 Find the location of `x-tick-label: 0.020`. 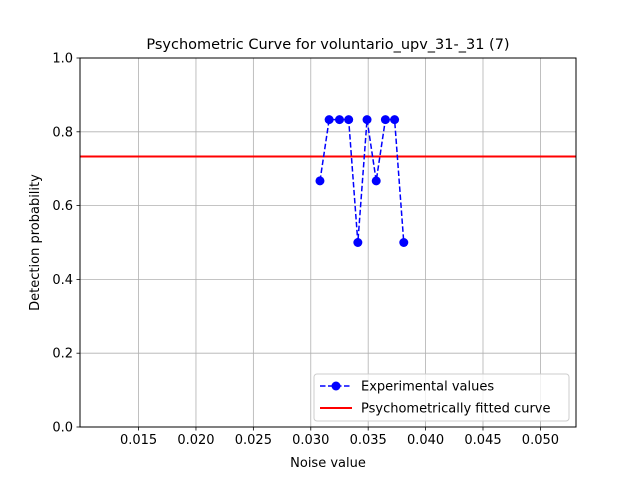

x-tick-label: 0.020 is located at coordinates (195, 440).